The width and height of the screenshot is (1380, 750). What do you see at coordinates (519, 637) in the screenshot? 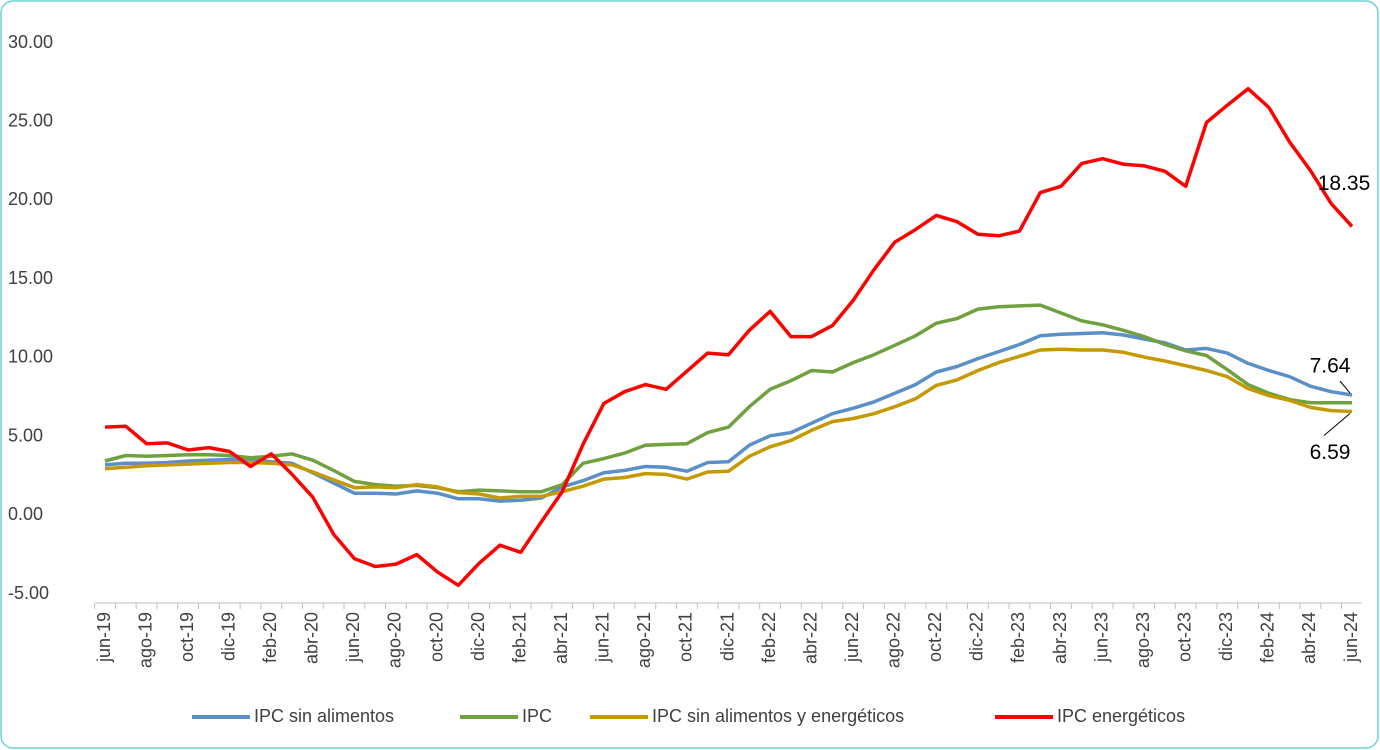
I see `x-tick-label: feb-21` at bounding box center [519, 637].